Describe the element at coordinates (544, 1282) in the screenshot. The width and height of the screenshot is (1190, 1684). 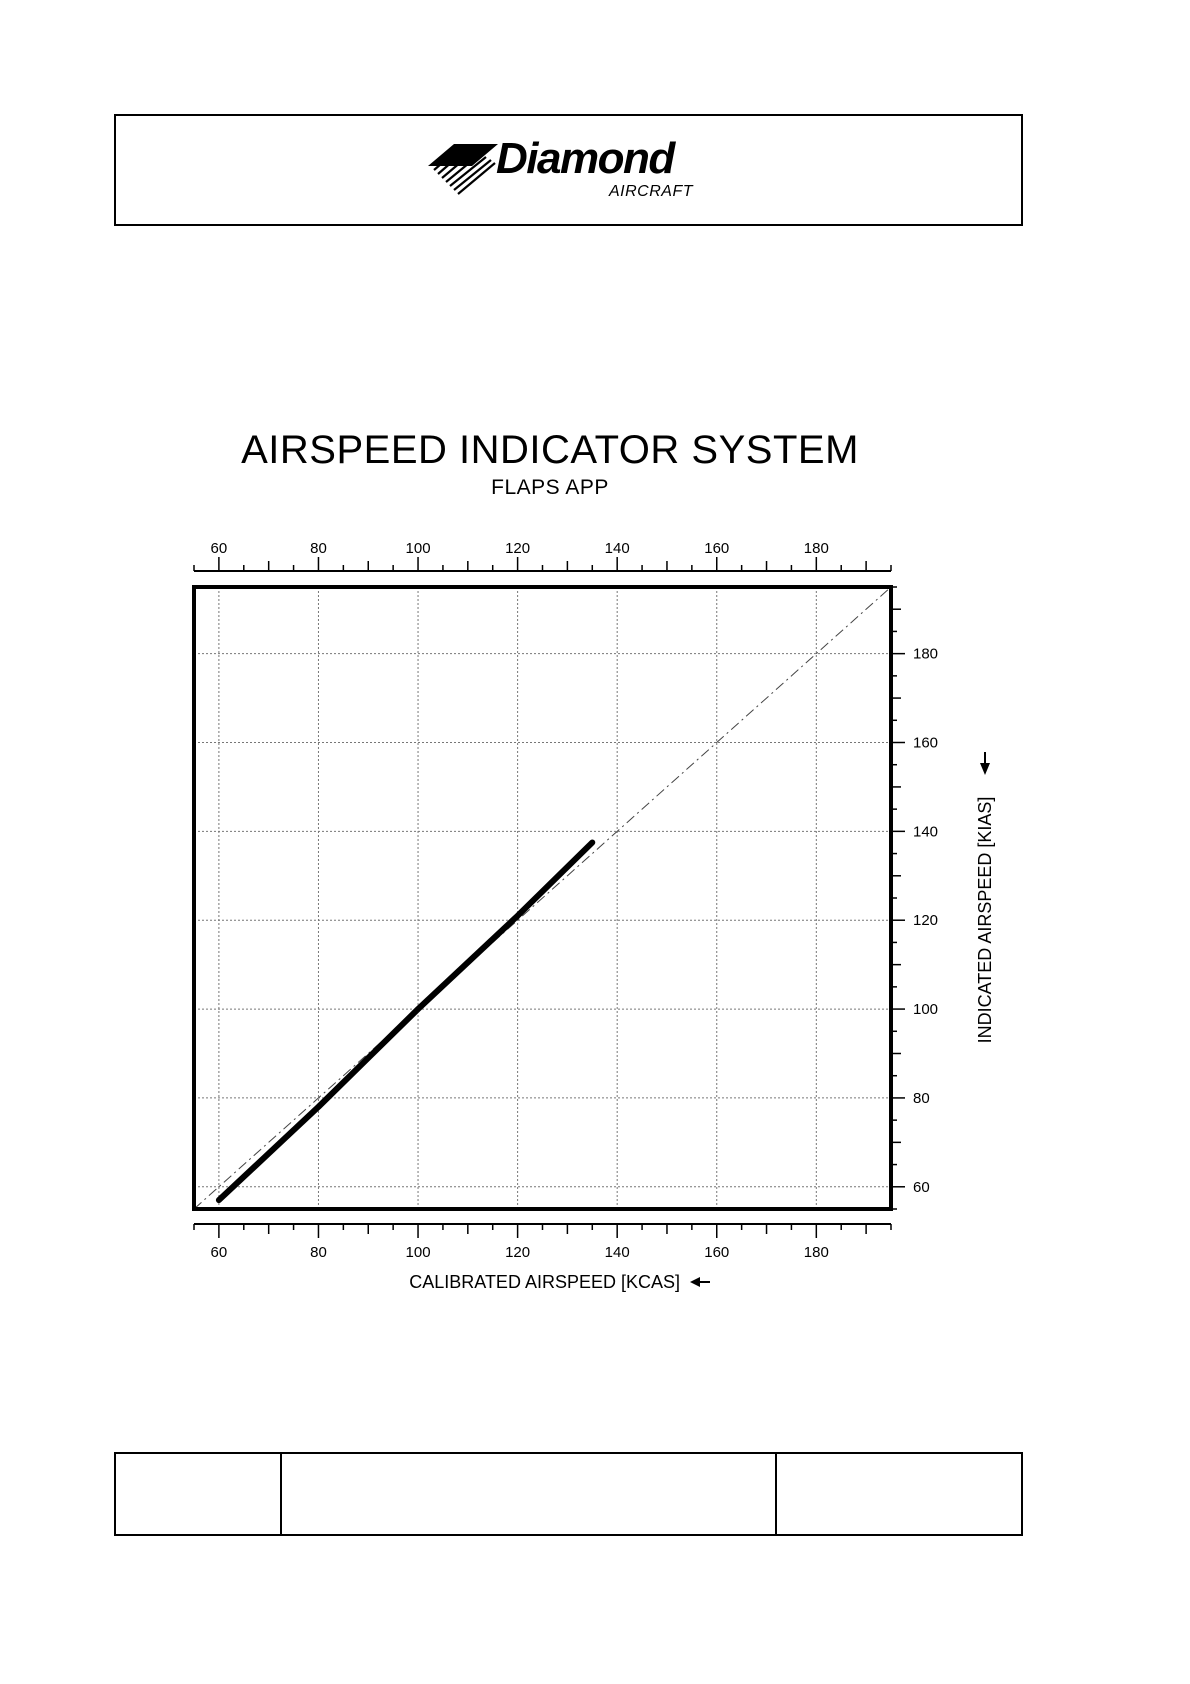
I see `x-axis-label: CALIBRATED AIRSPEED [KCAS]` at that location.